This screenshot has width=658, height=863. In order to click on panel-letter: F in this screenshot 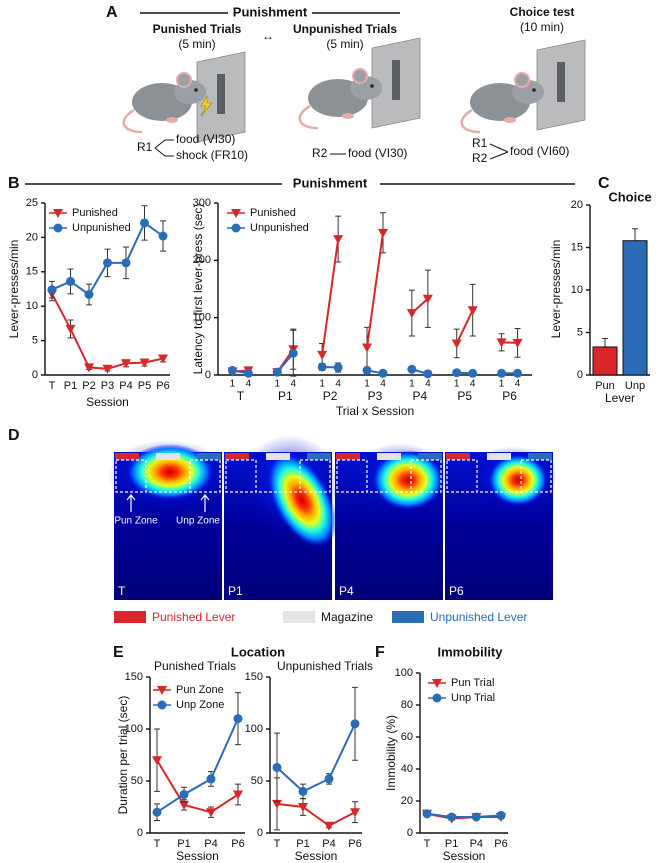, I will do `click(380, 652)`.